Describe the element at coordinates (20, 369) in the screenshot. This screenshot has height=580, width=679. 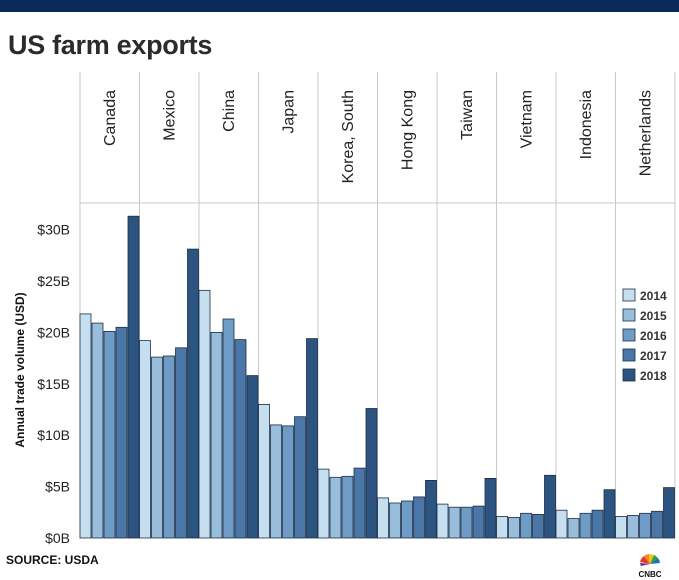
I see `y-axis-label: Annual trade volume (USD)` at that location.